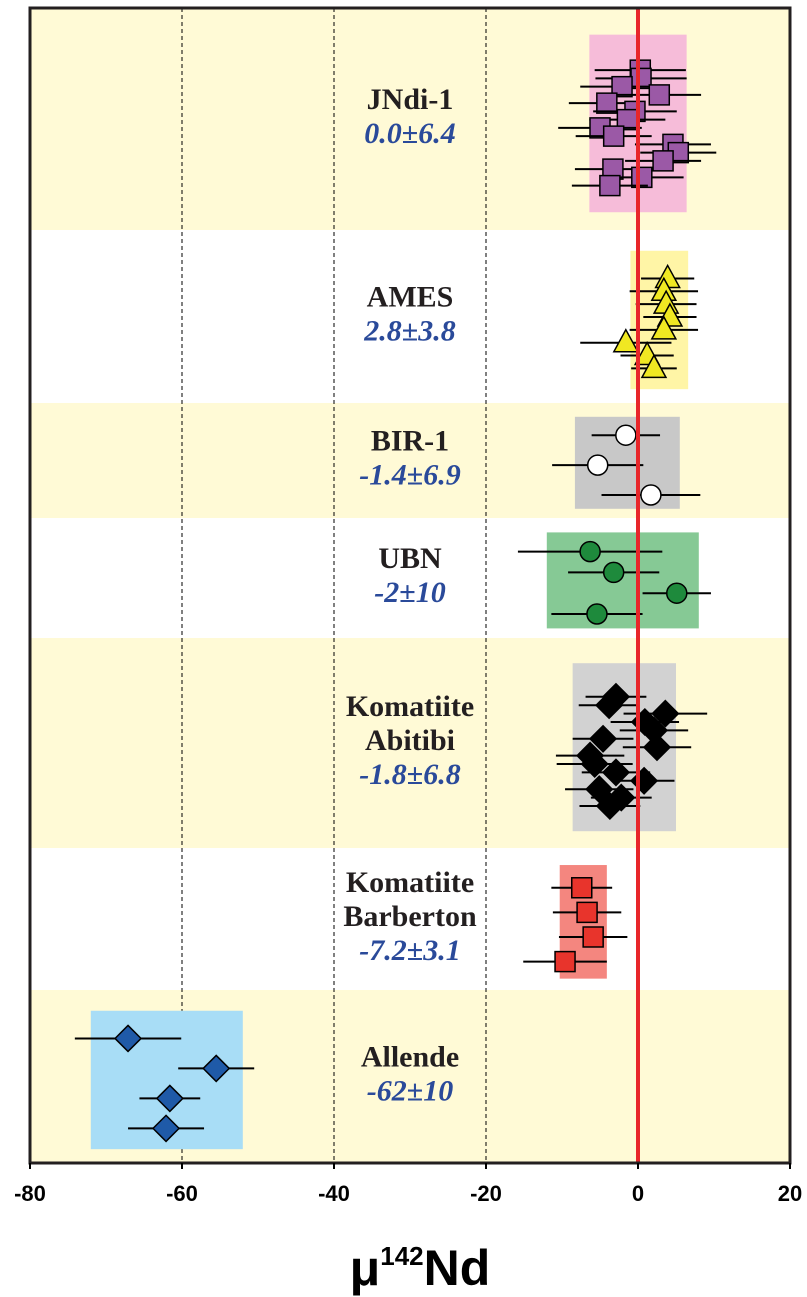 The width and height of the screenshot is (807, 1297). What do you see at coordinates (410, 1090) in the screenshot?
I see `group-stat: -62±10` at bounding box center [410, 1090].